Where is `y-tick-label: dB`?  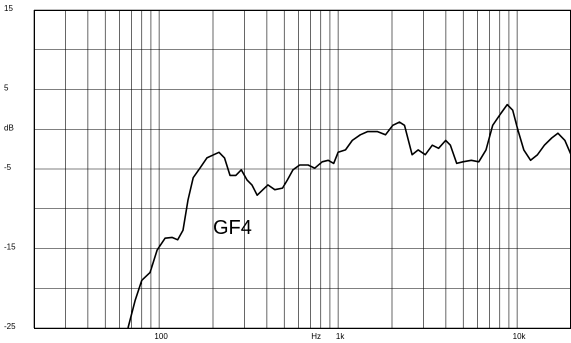
y-tick-label: dB is located at coordinates (9, 127).